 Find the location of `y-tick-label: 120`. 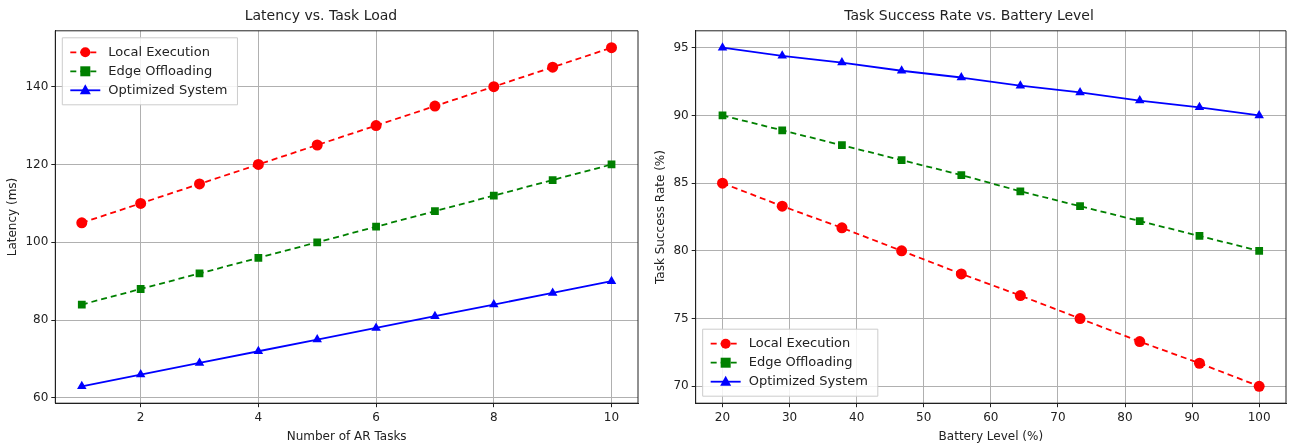

y-tick-label: 120 is located at coordinates (37, 163).